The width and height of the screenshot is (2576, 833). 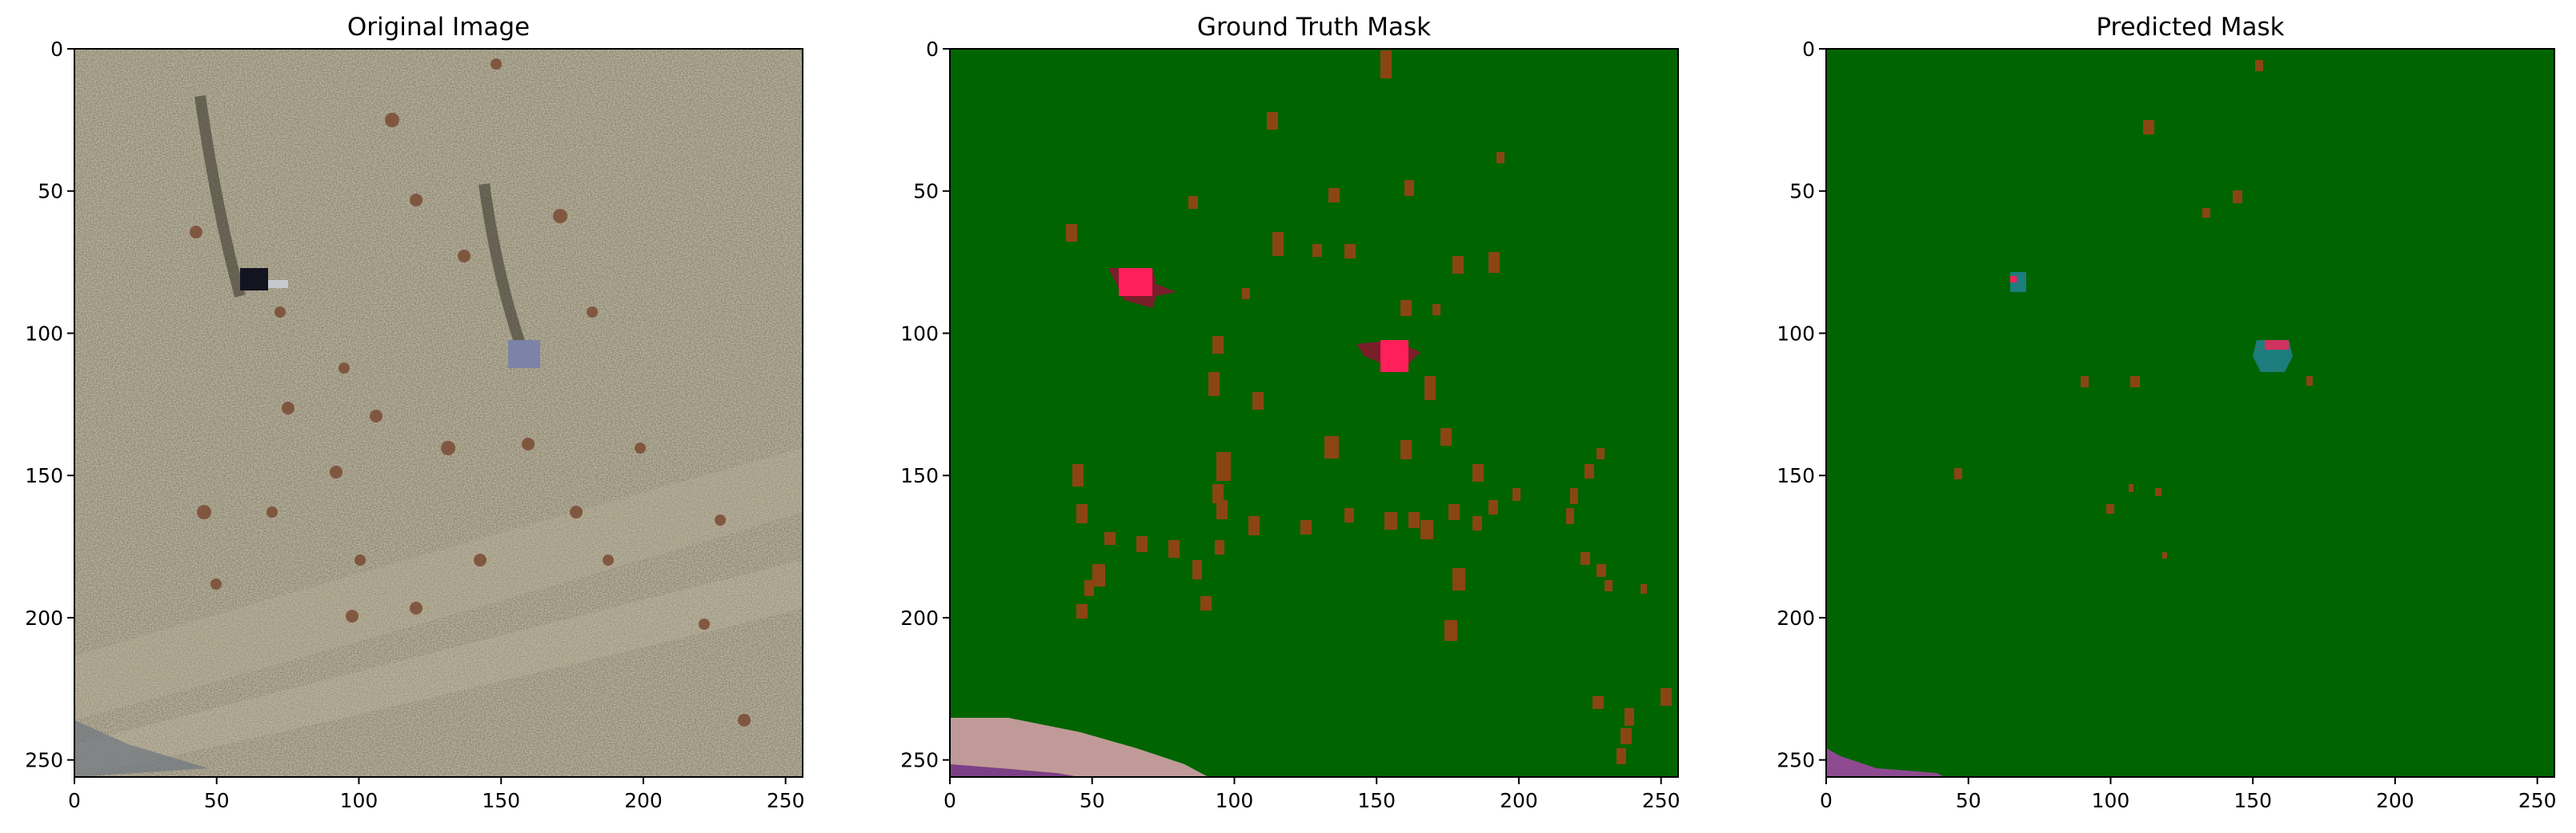 I want to click on x-axis-original: 0 50 100 150 200 250, so click(x=436, y=794).